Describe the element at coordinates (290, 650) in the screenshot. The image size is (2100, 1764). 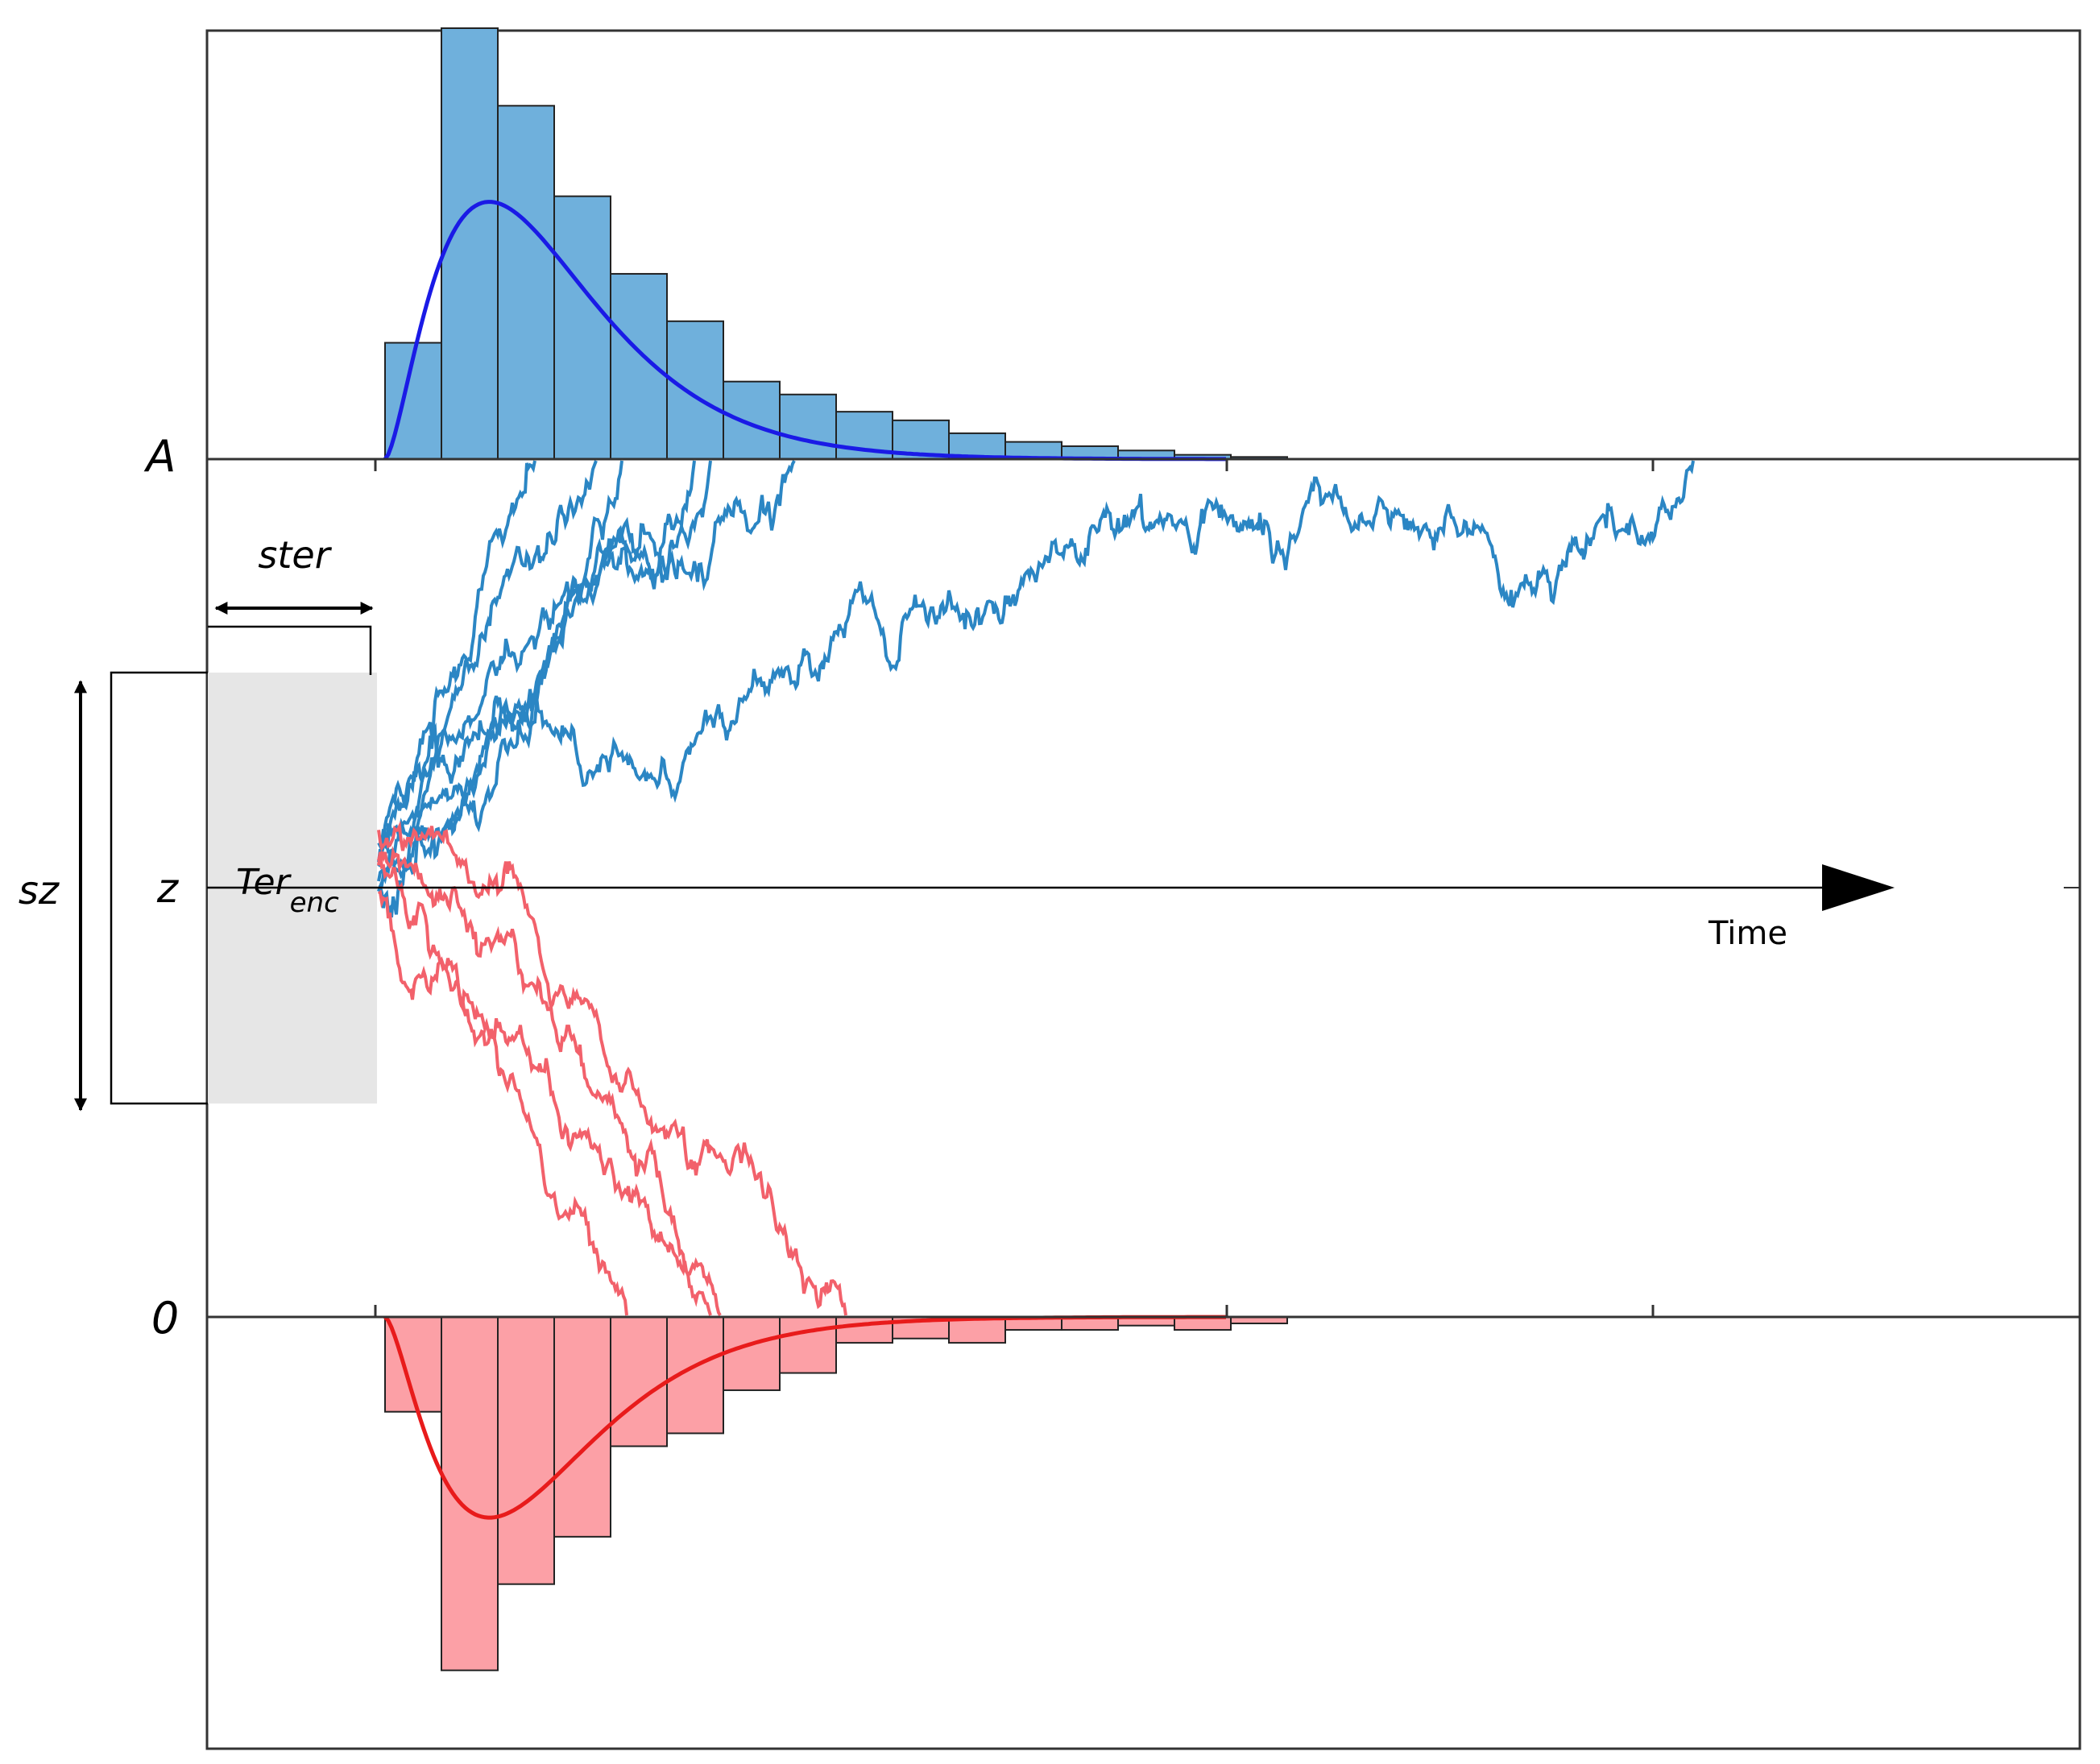
I see `ster-bracket` at that location.